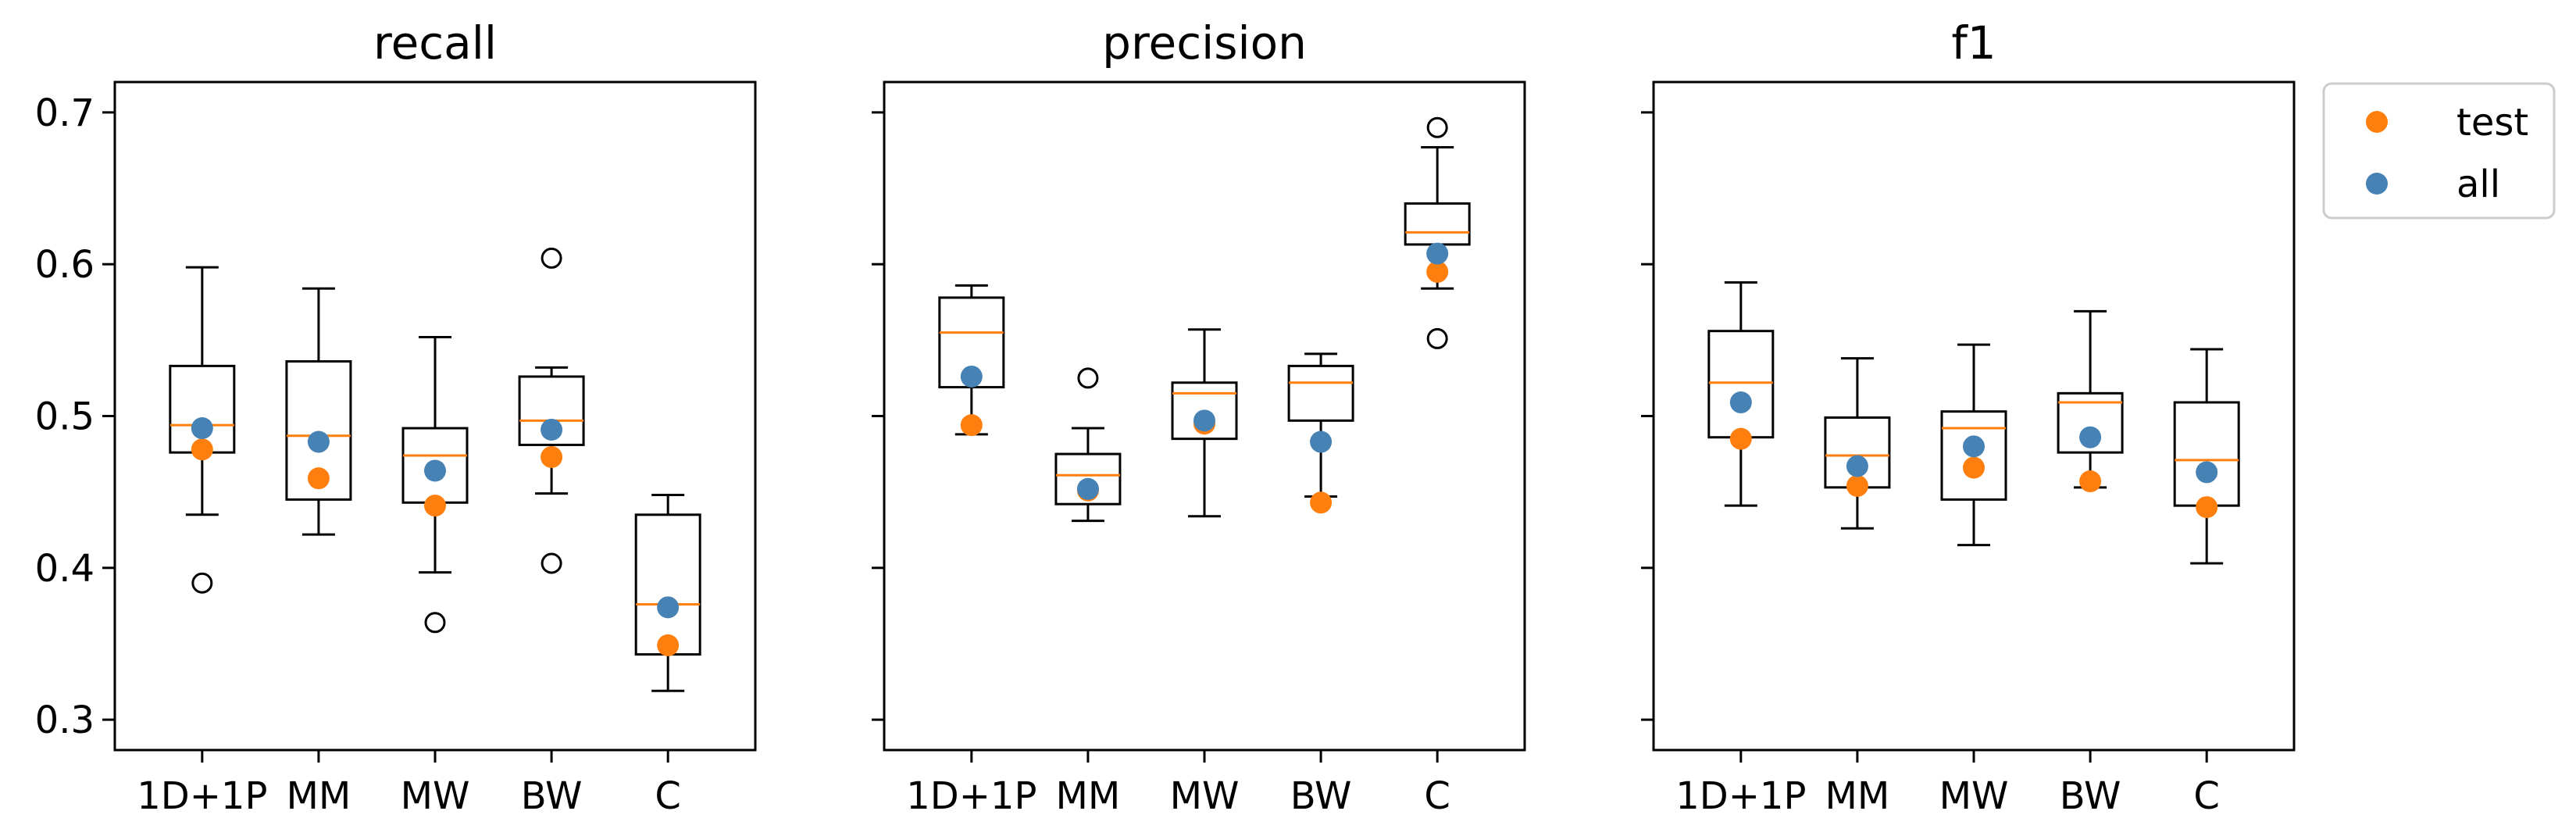 This screenshot has height=836, width=2576. What do you see at coordinates (2492, 123) in the screenshot?
I see `legend-label-test: test` at bounding box center [2492, 123].